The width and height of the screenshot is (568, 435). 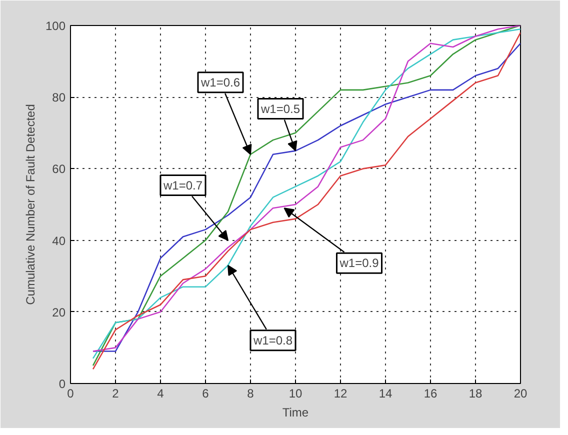 I want to click on x-tick-label: 14, so click(x=385, y=393).